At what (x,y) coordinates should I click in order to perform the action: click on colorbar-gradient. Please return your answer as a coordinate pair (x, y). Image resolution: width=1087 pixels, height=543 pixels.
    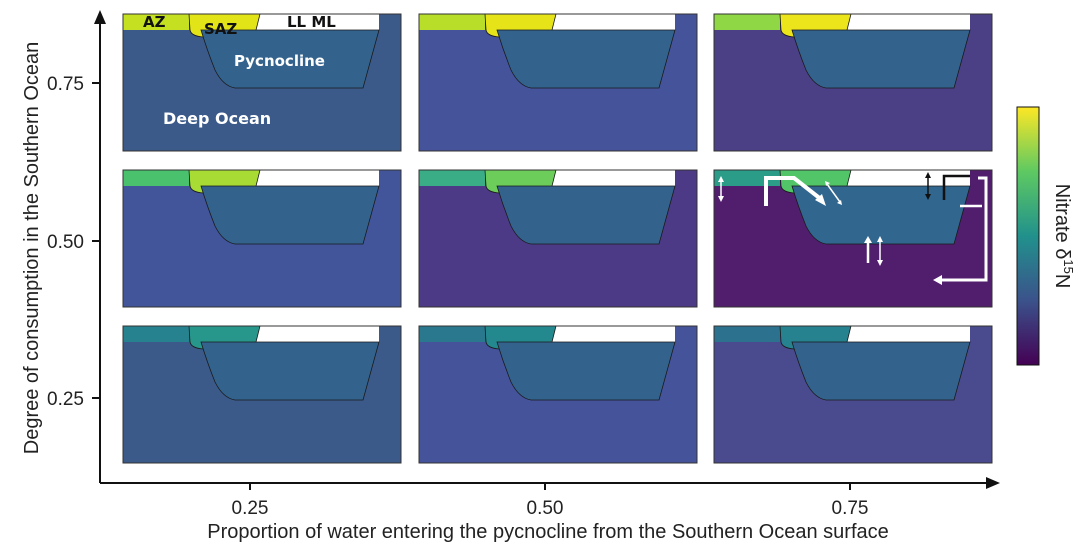
    Looking at the image, I should click on (1028, 236).